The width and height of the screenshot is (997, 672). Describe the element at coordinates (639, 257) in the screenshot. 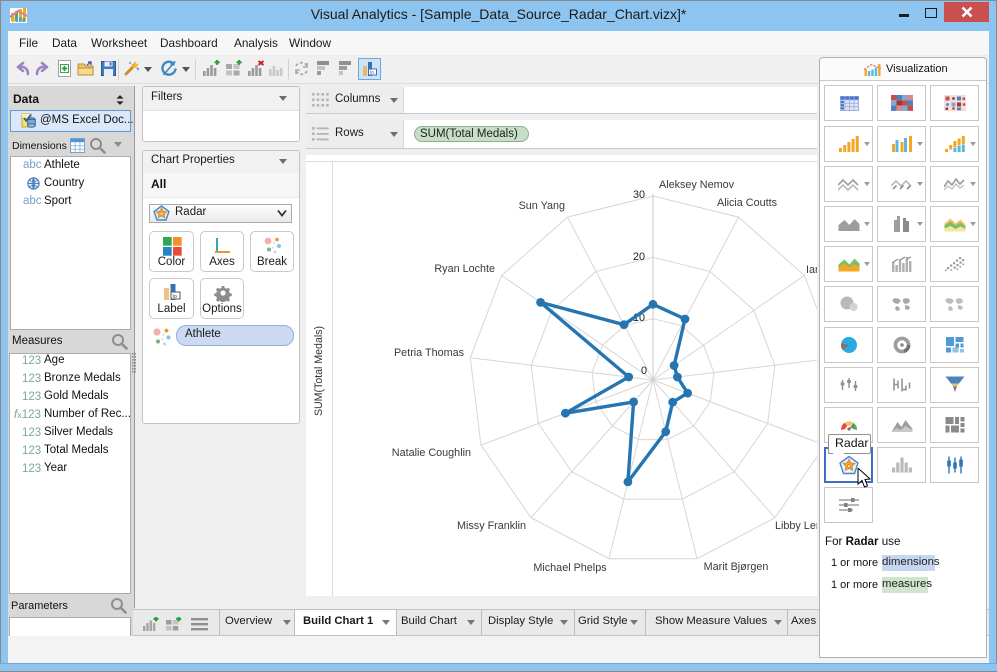

I see `svg-text: 20` at that location.